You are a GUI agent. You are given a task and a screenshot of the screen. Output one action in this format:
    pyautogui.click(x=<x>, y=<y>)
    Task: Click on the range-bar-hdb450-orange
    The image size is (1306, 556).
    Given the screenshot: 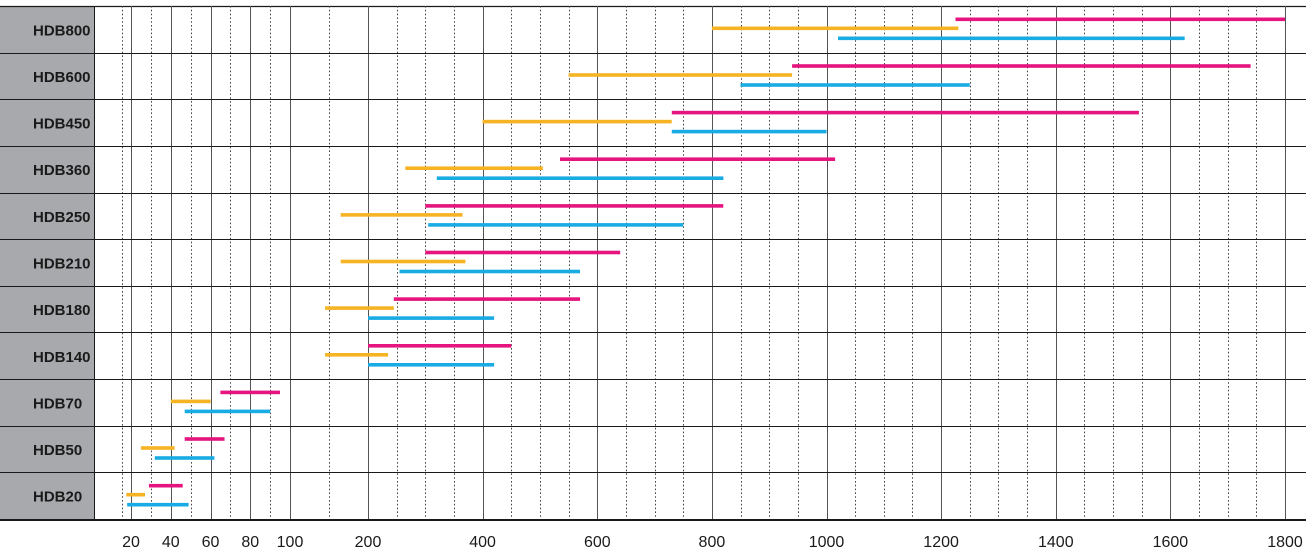 What is the action you would take?
    pyautogui.click(x=577, y=121)
    